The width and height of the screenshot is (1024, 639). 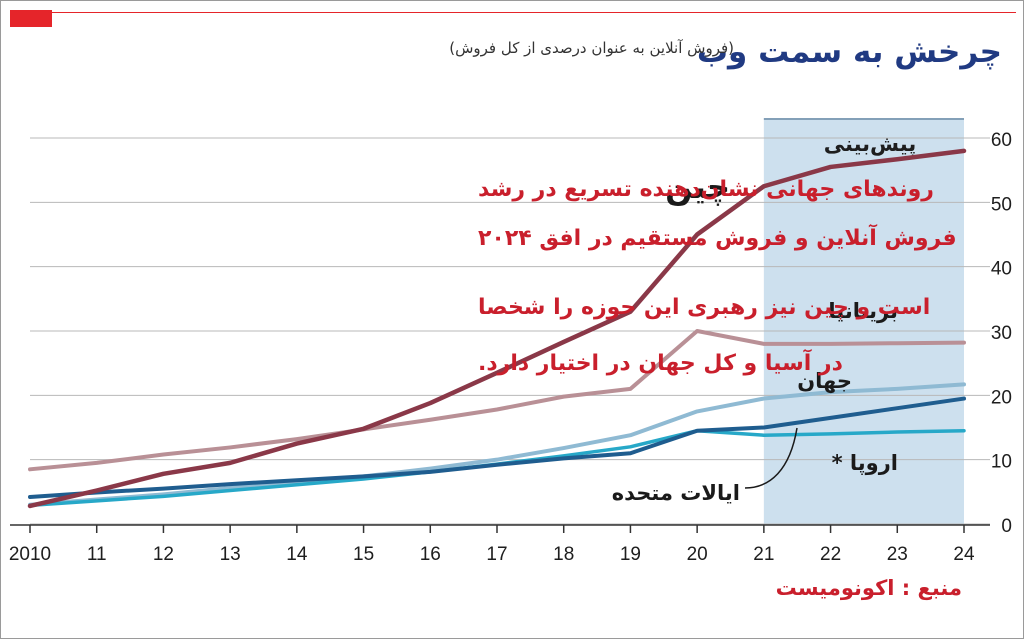 What do you see at coordinates (704, 307) in the screenshot?
I see `annotation-line: است و چین نیز رهبری این حوزه را شخصا` at bounding box center [704, 307].